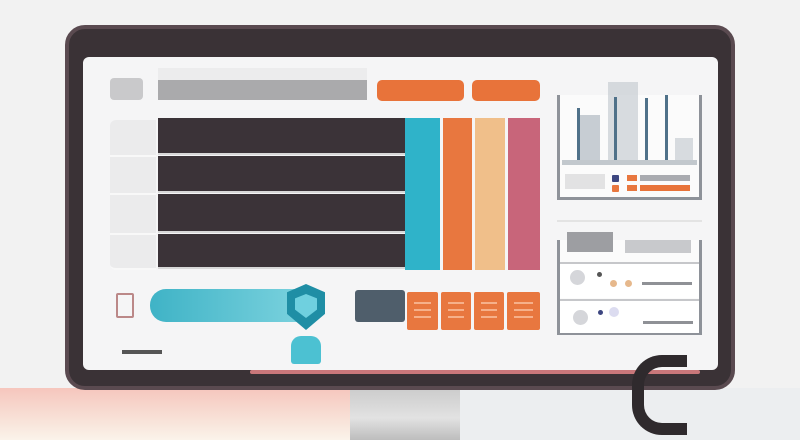 Image resolution: width=800 pixels, height=440 pixels. Describe the element at coordinates (262, 74) in the screenshot. I see `search-bar-top` at that location.